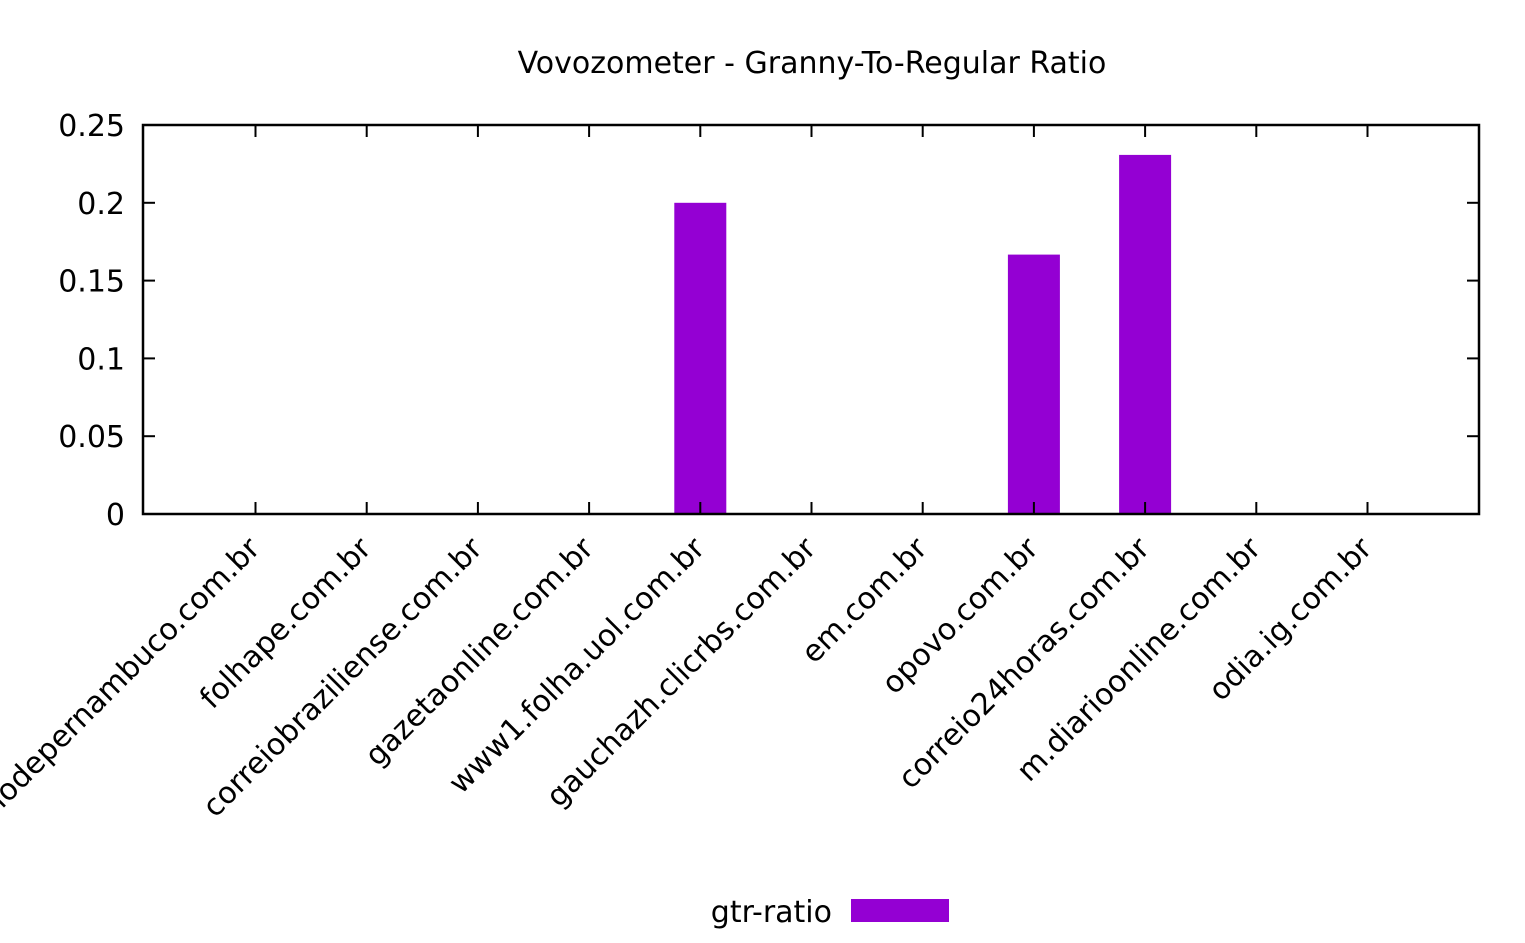 This screenshot has width=1525, height=943. Describe the element at coordinates (91, 437) in the screenshot. I see `y-tick-label: 0.05` at that location.